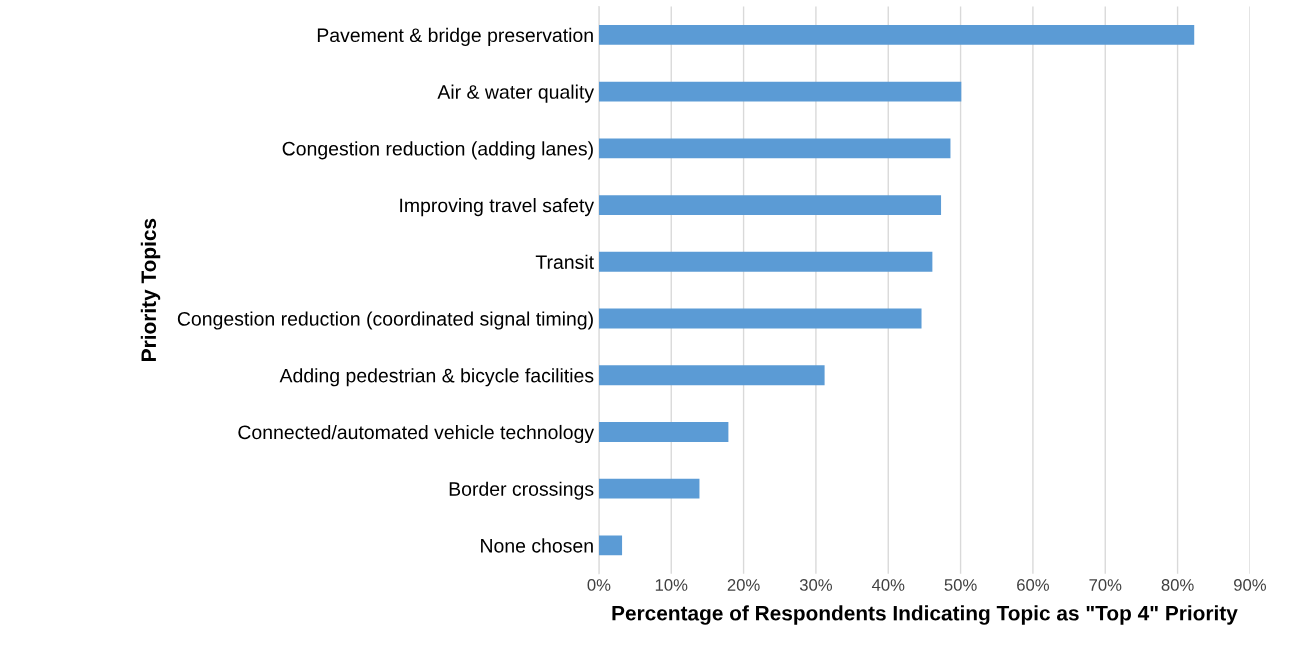 The image size is (1302, 652). What do you see at coordinates (1250, 585) in the screenshot?
I see `x-tick-label: 90%` at bounding box center [1250, 585].